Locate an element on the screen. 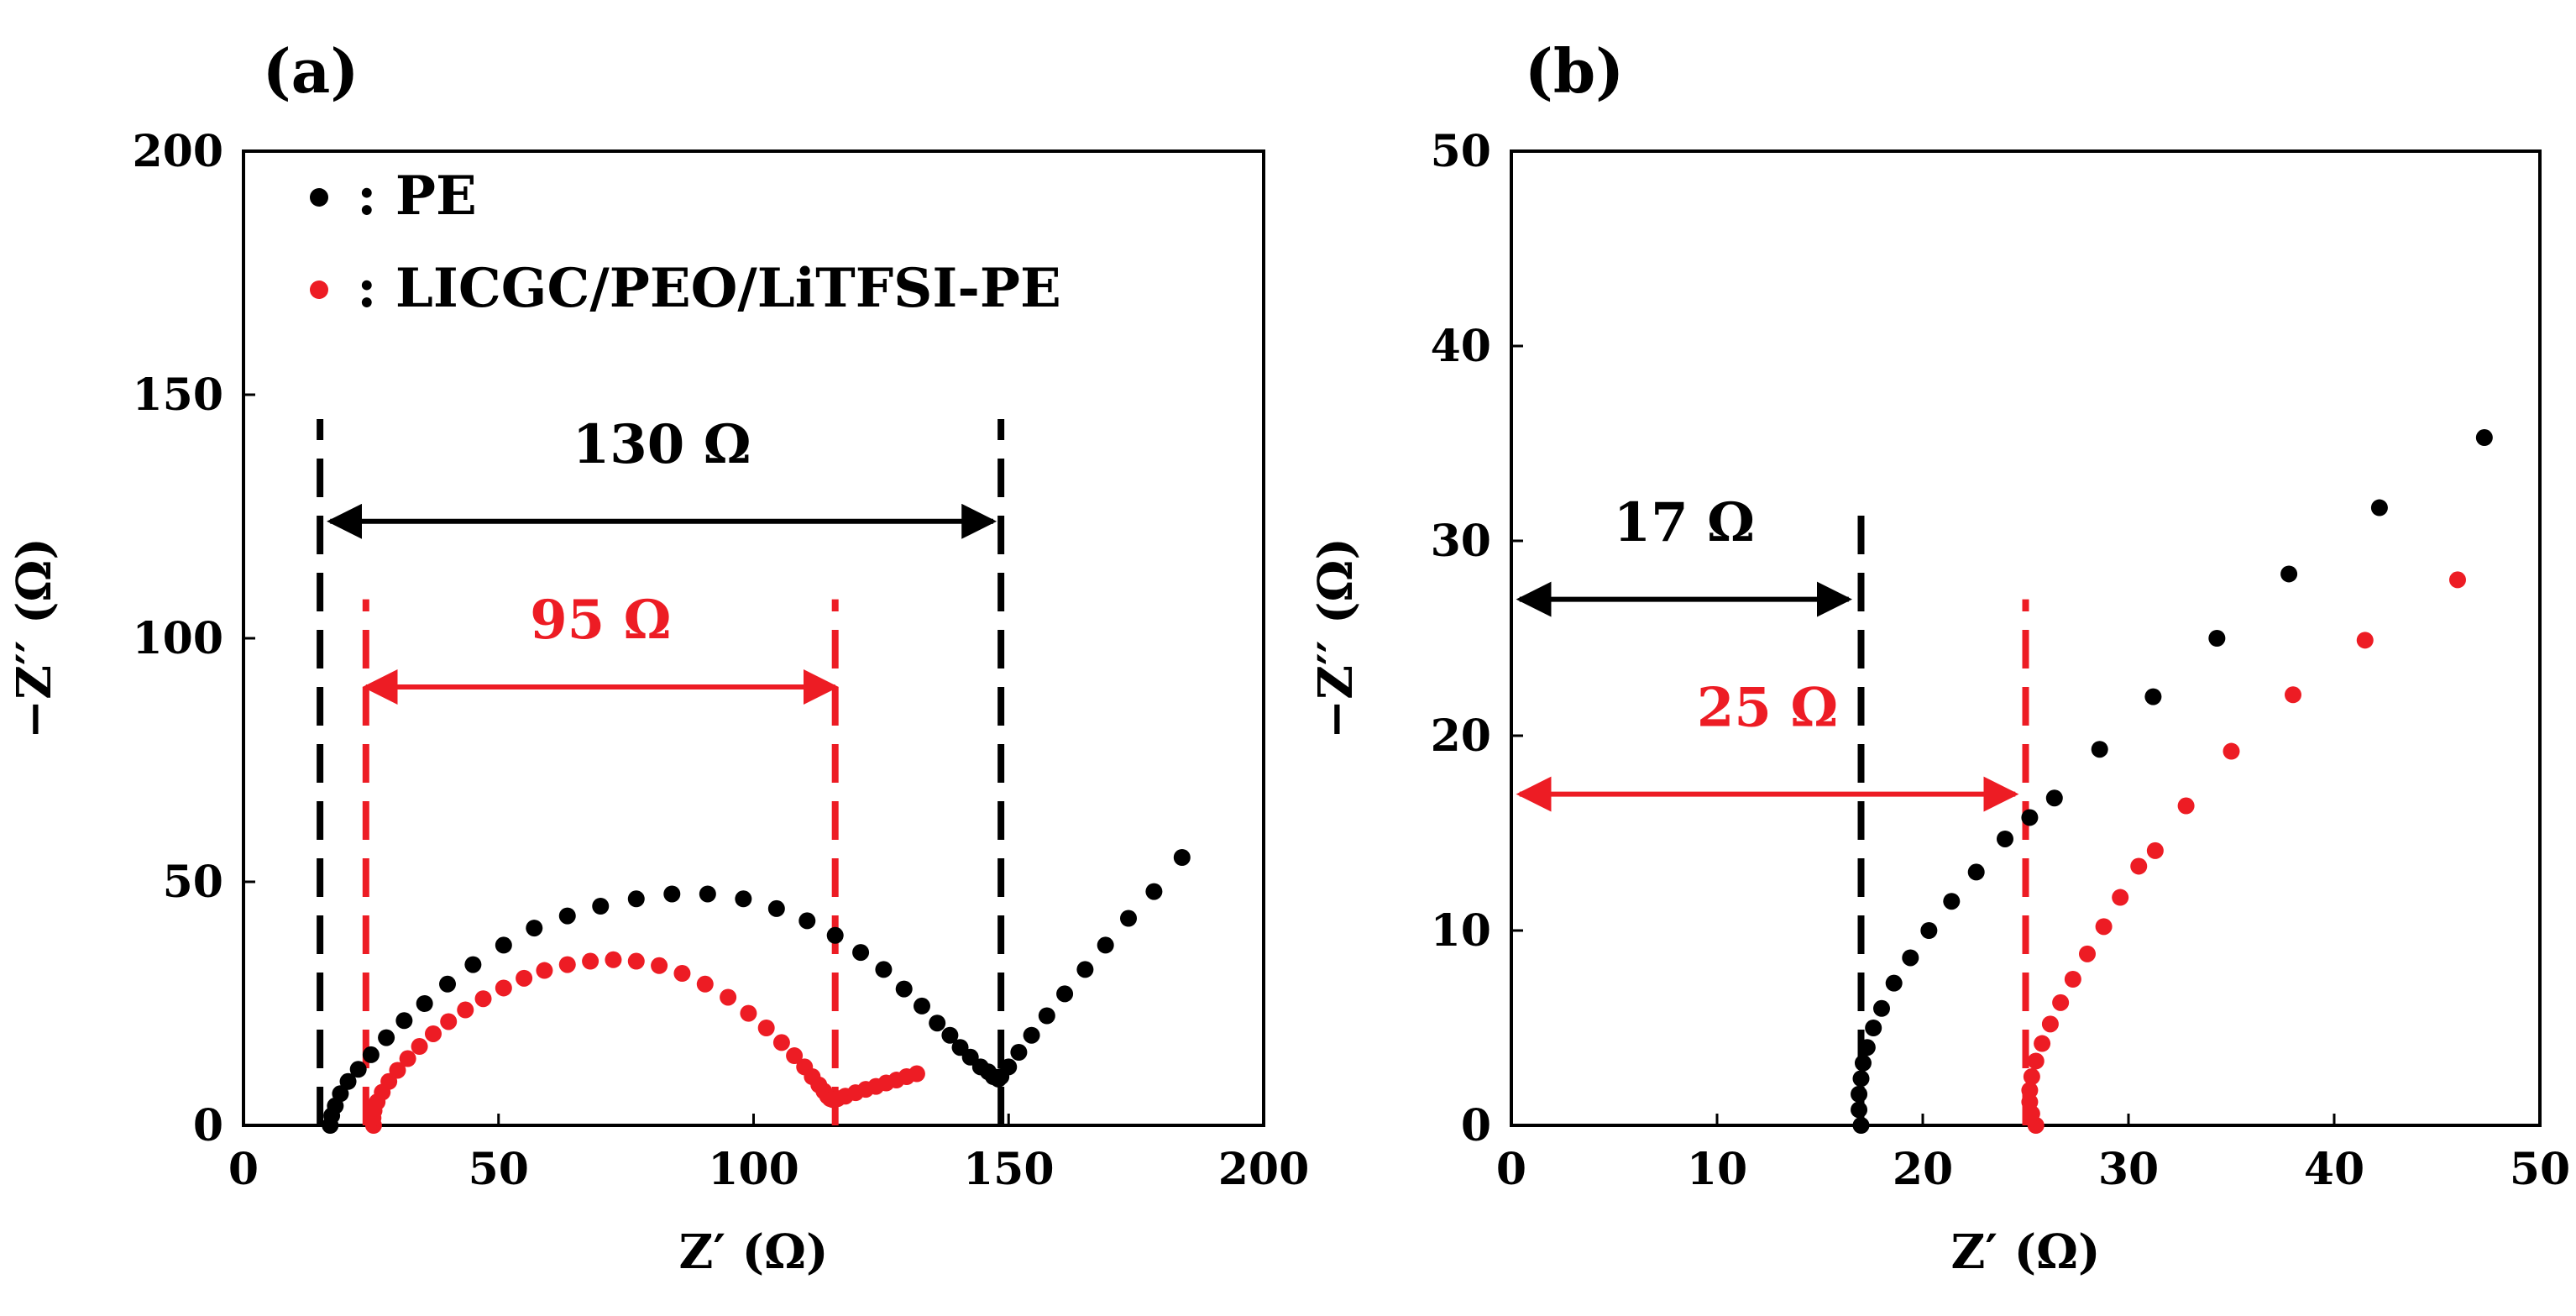 The height and width of the screenshot is (1316, 2576). y-tick-label: 40 is located at coordinates (1461, 346).